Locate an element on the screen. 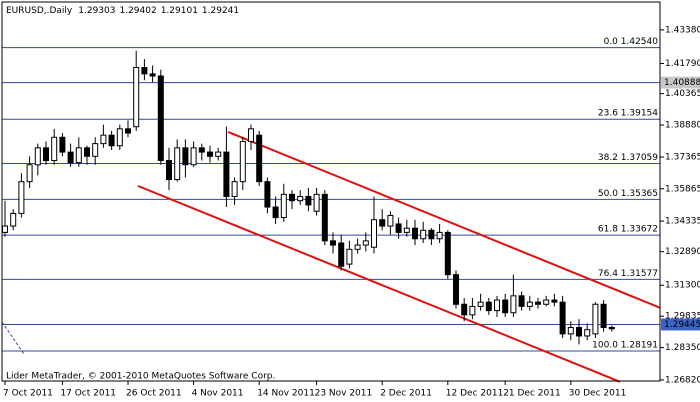 The image size is (700, 402). x-tick-label: 26 Oct 2011 is located at coordinates (154, 394).